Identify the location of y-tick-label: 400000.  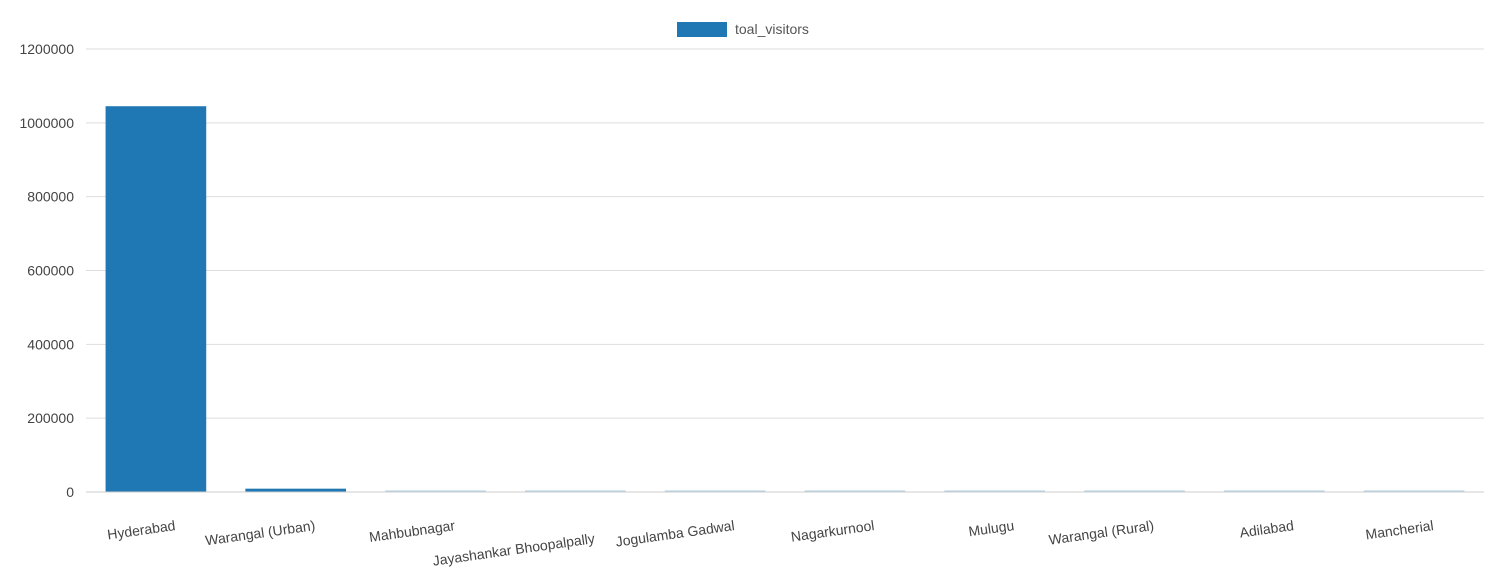
(50, 344).